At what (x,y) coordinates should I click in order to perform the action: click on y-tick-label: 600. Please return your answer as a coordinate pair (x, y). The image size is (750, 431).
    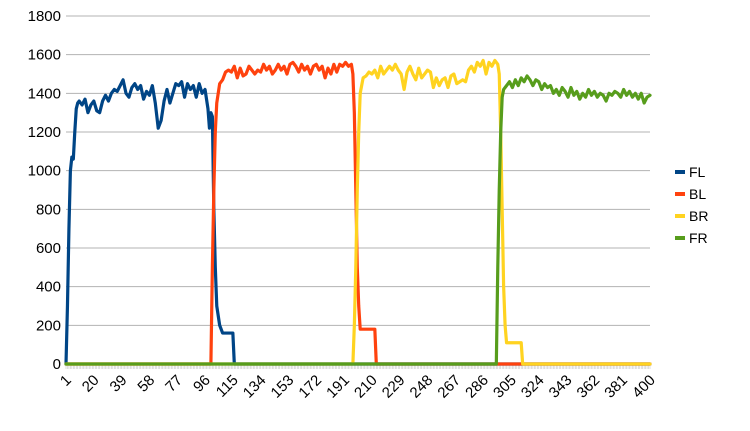
    Looking at the image, I should click on (48, 248).